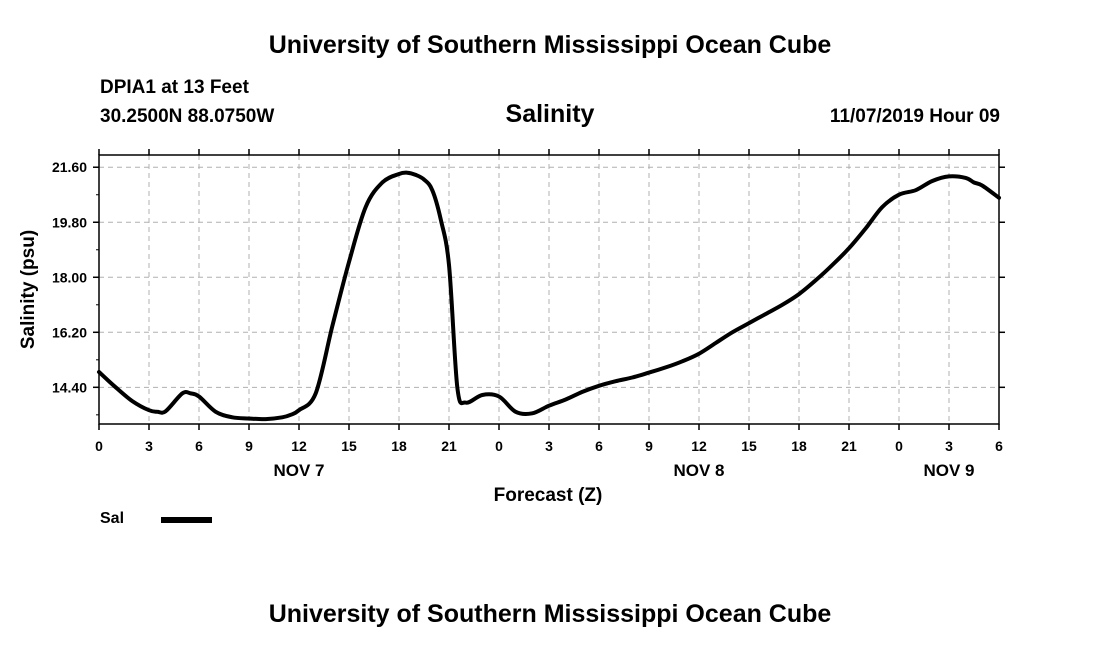 The image size is (1100, 650). Describe the element at coordinates (28, 289) in the screenshot. I see `y-axis-label: Salinity (psu)` at that location.